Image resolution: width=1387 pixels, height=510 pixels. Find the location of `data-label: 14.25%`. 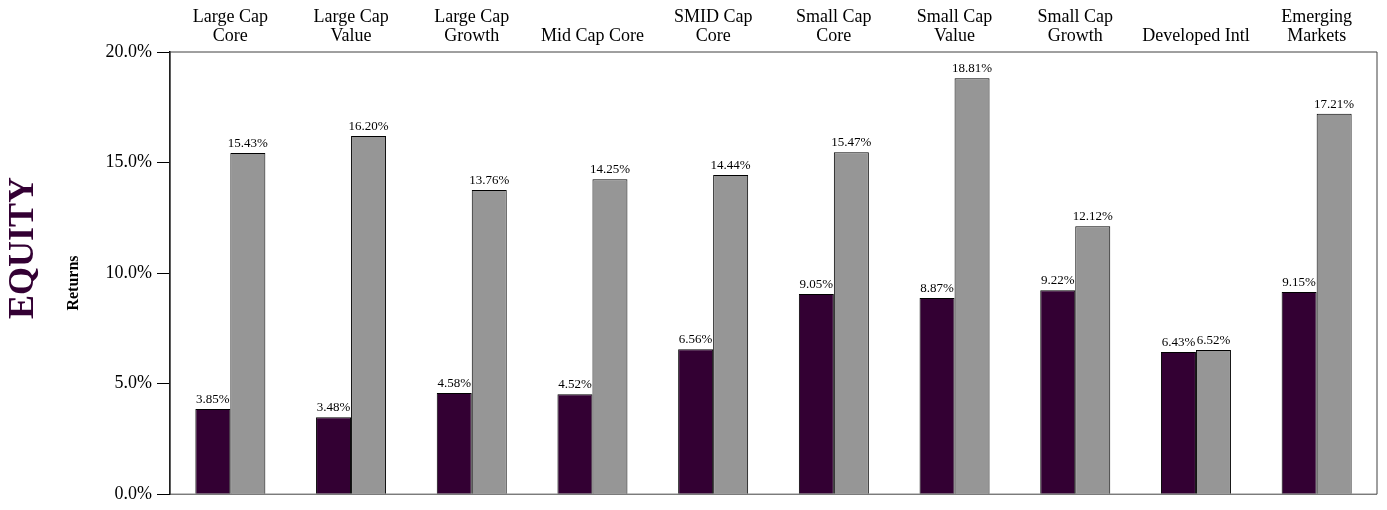

data-label: 14.25% is located at coordinates (610, 169).